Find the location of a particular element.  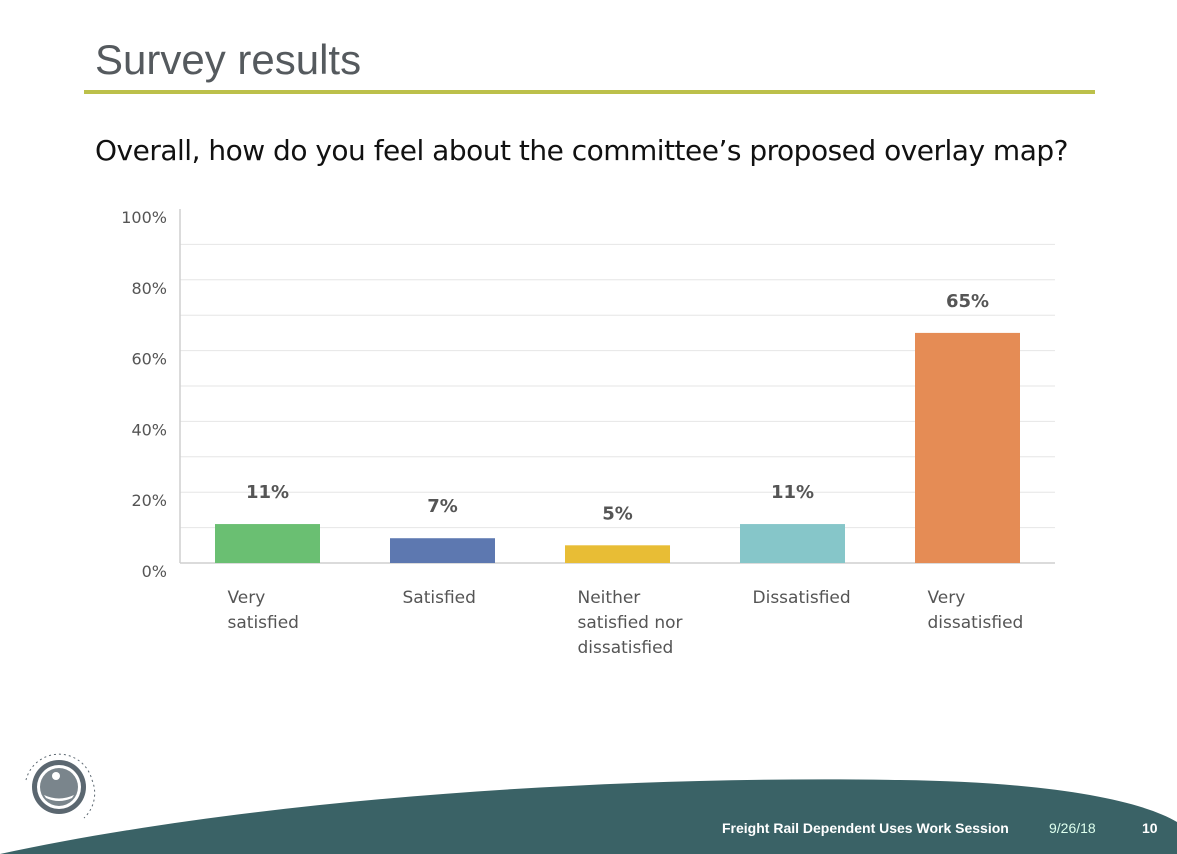

x-tick-label: Neither is located at coordinates (609, 598).